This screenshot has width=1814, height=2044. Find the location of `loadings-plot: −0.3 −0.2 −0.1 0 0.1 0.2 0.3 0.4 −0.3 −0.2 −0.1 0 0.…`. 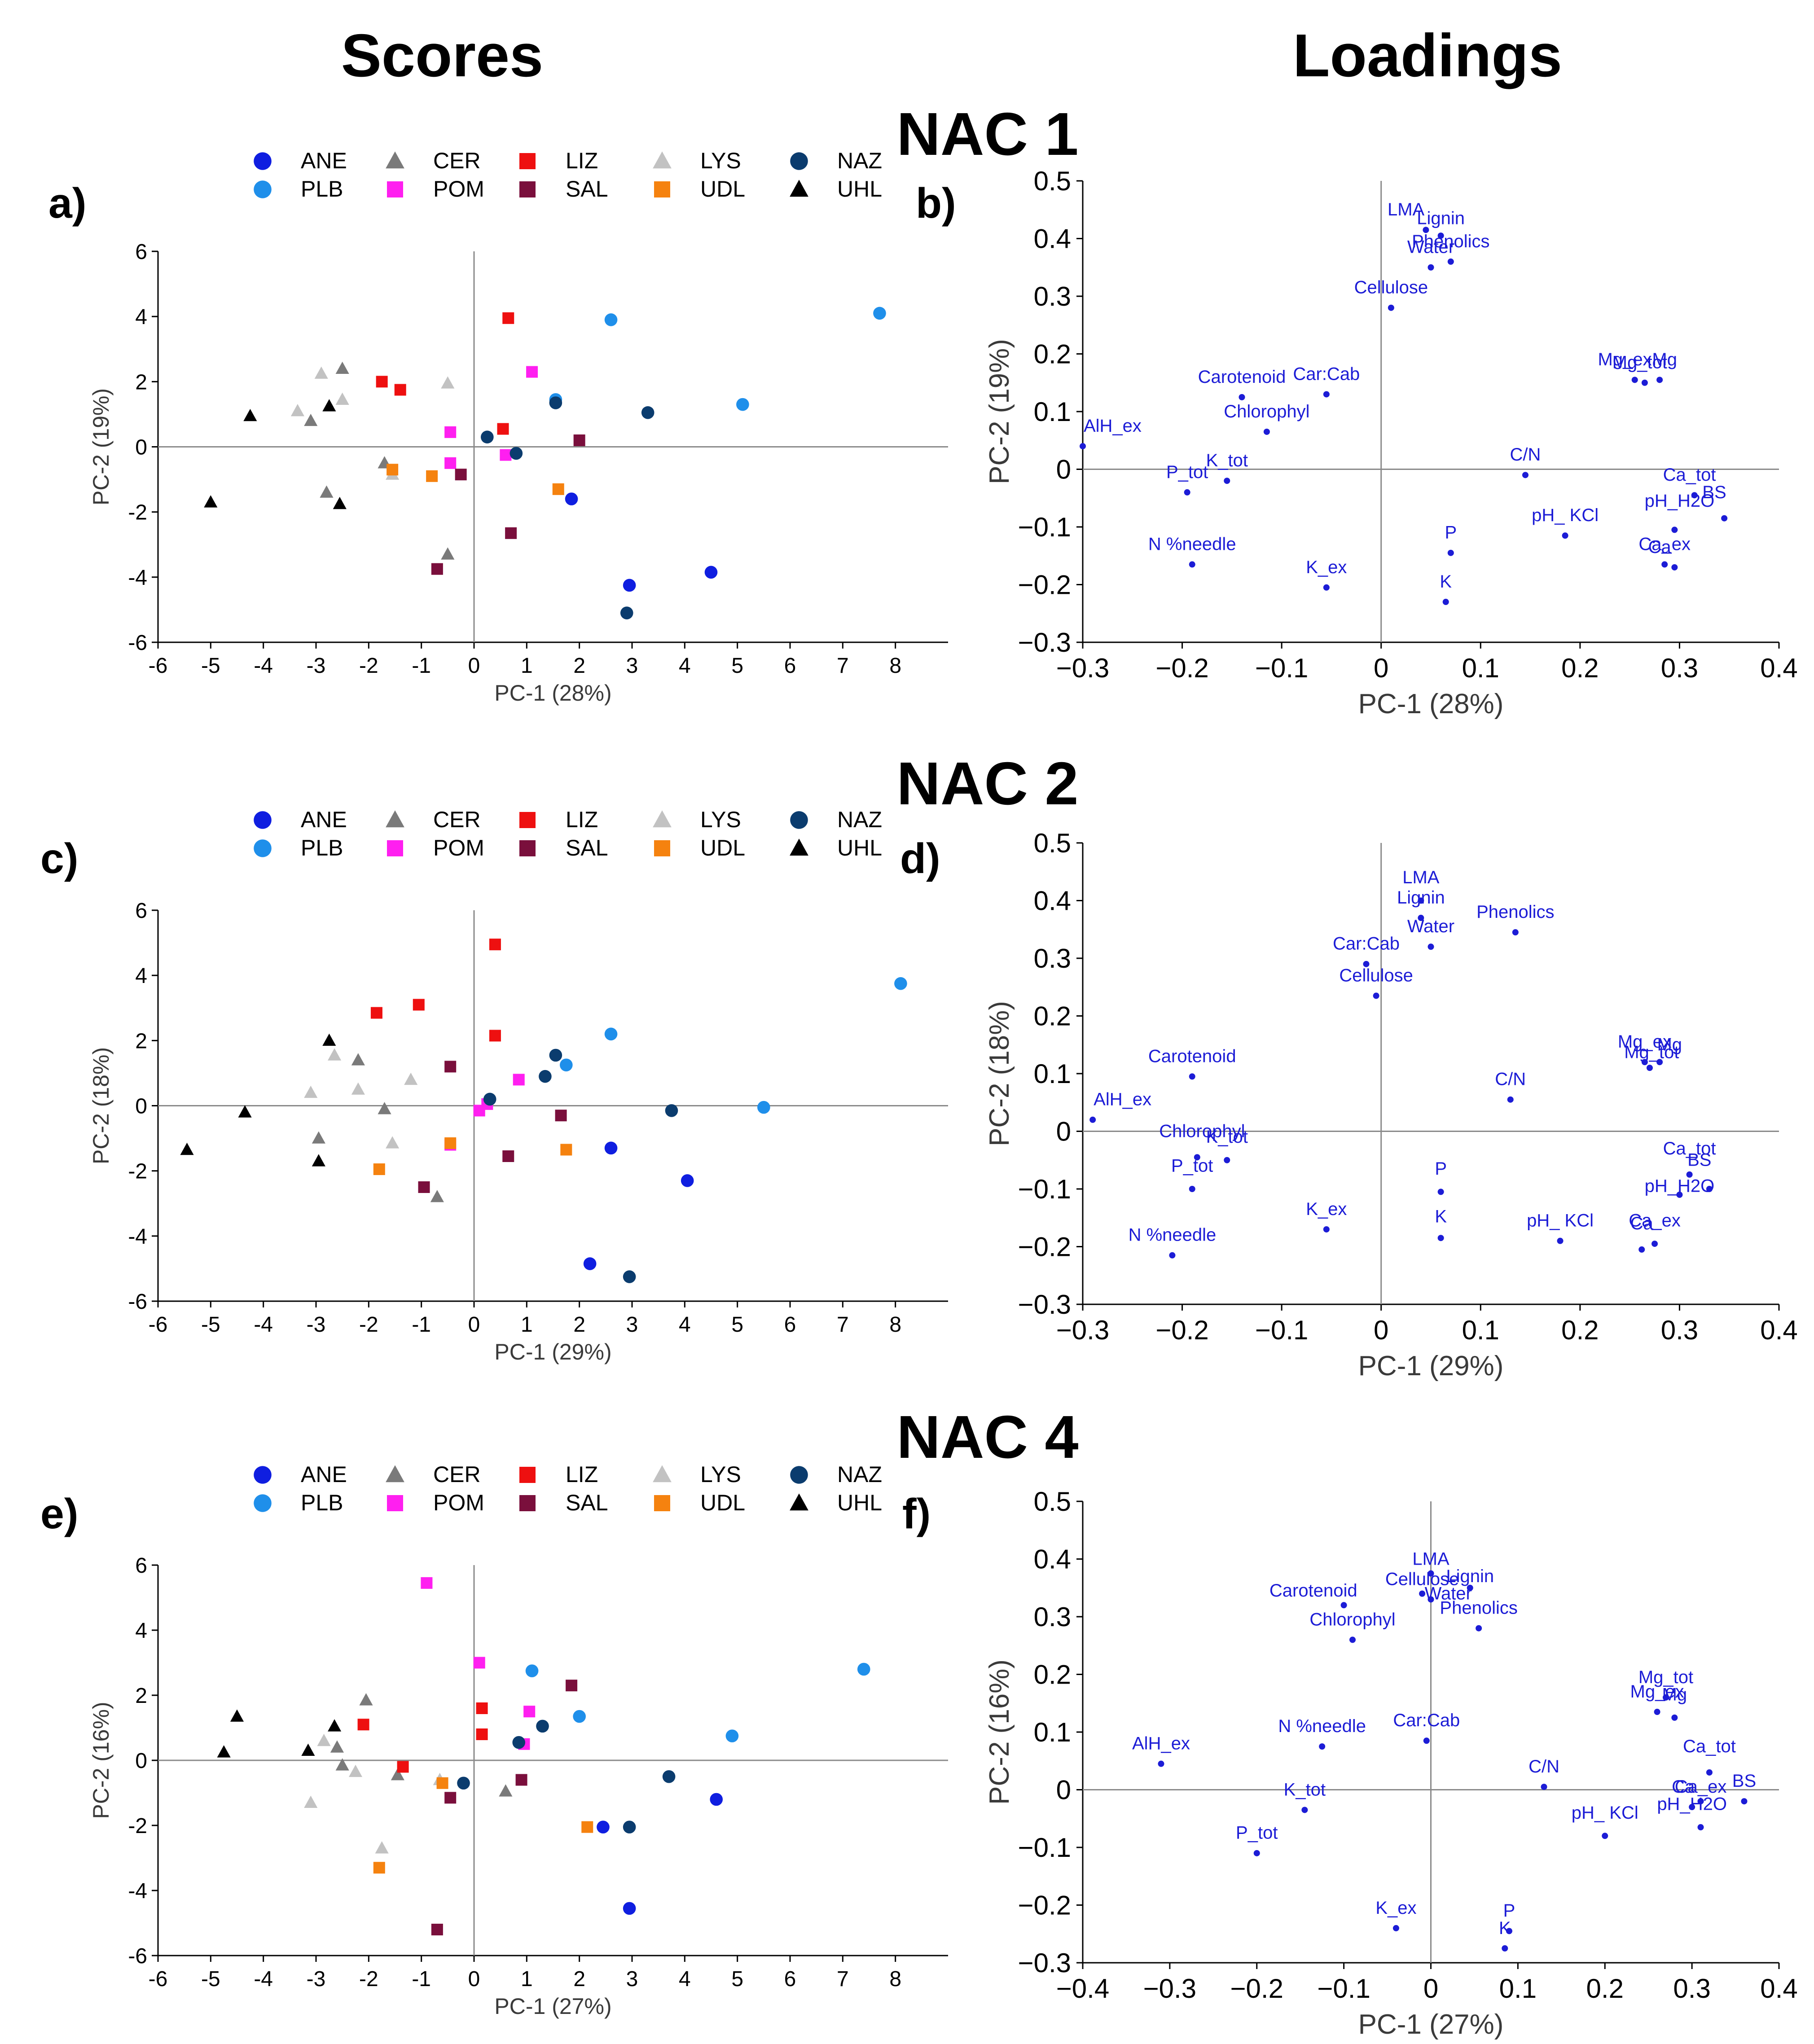

loadings-plot: −0.3 −0.2 −0.1 0 0.1 0.2 0.3 0.4 −0.3 −0.2 −0.1 0 0.… is located at coordinates (1391, 442).